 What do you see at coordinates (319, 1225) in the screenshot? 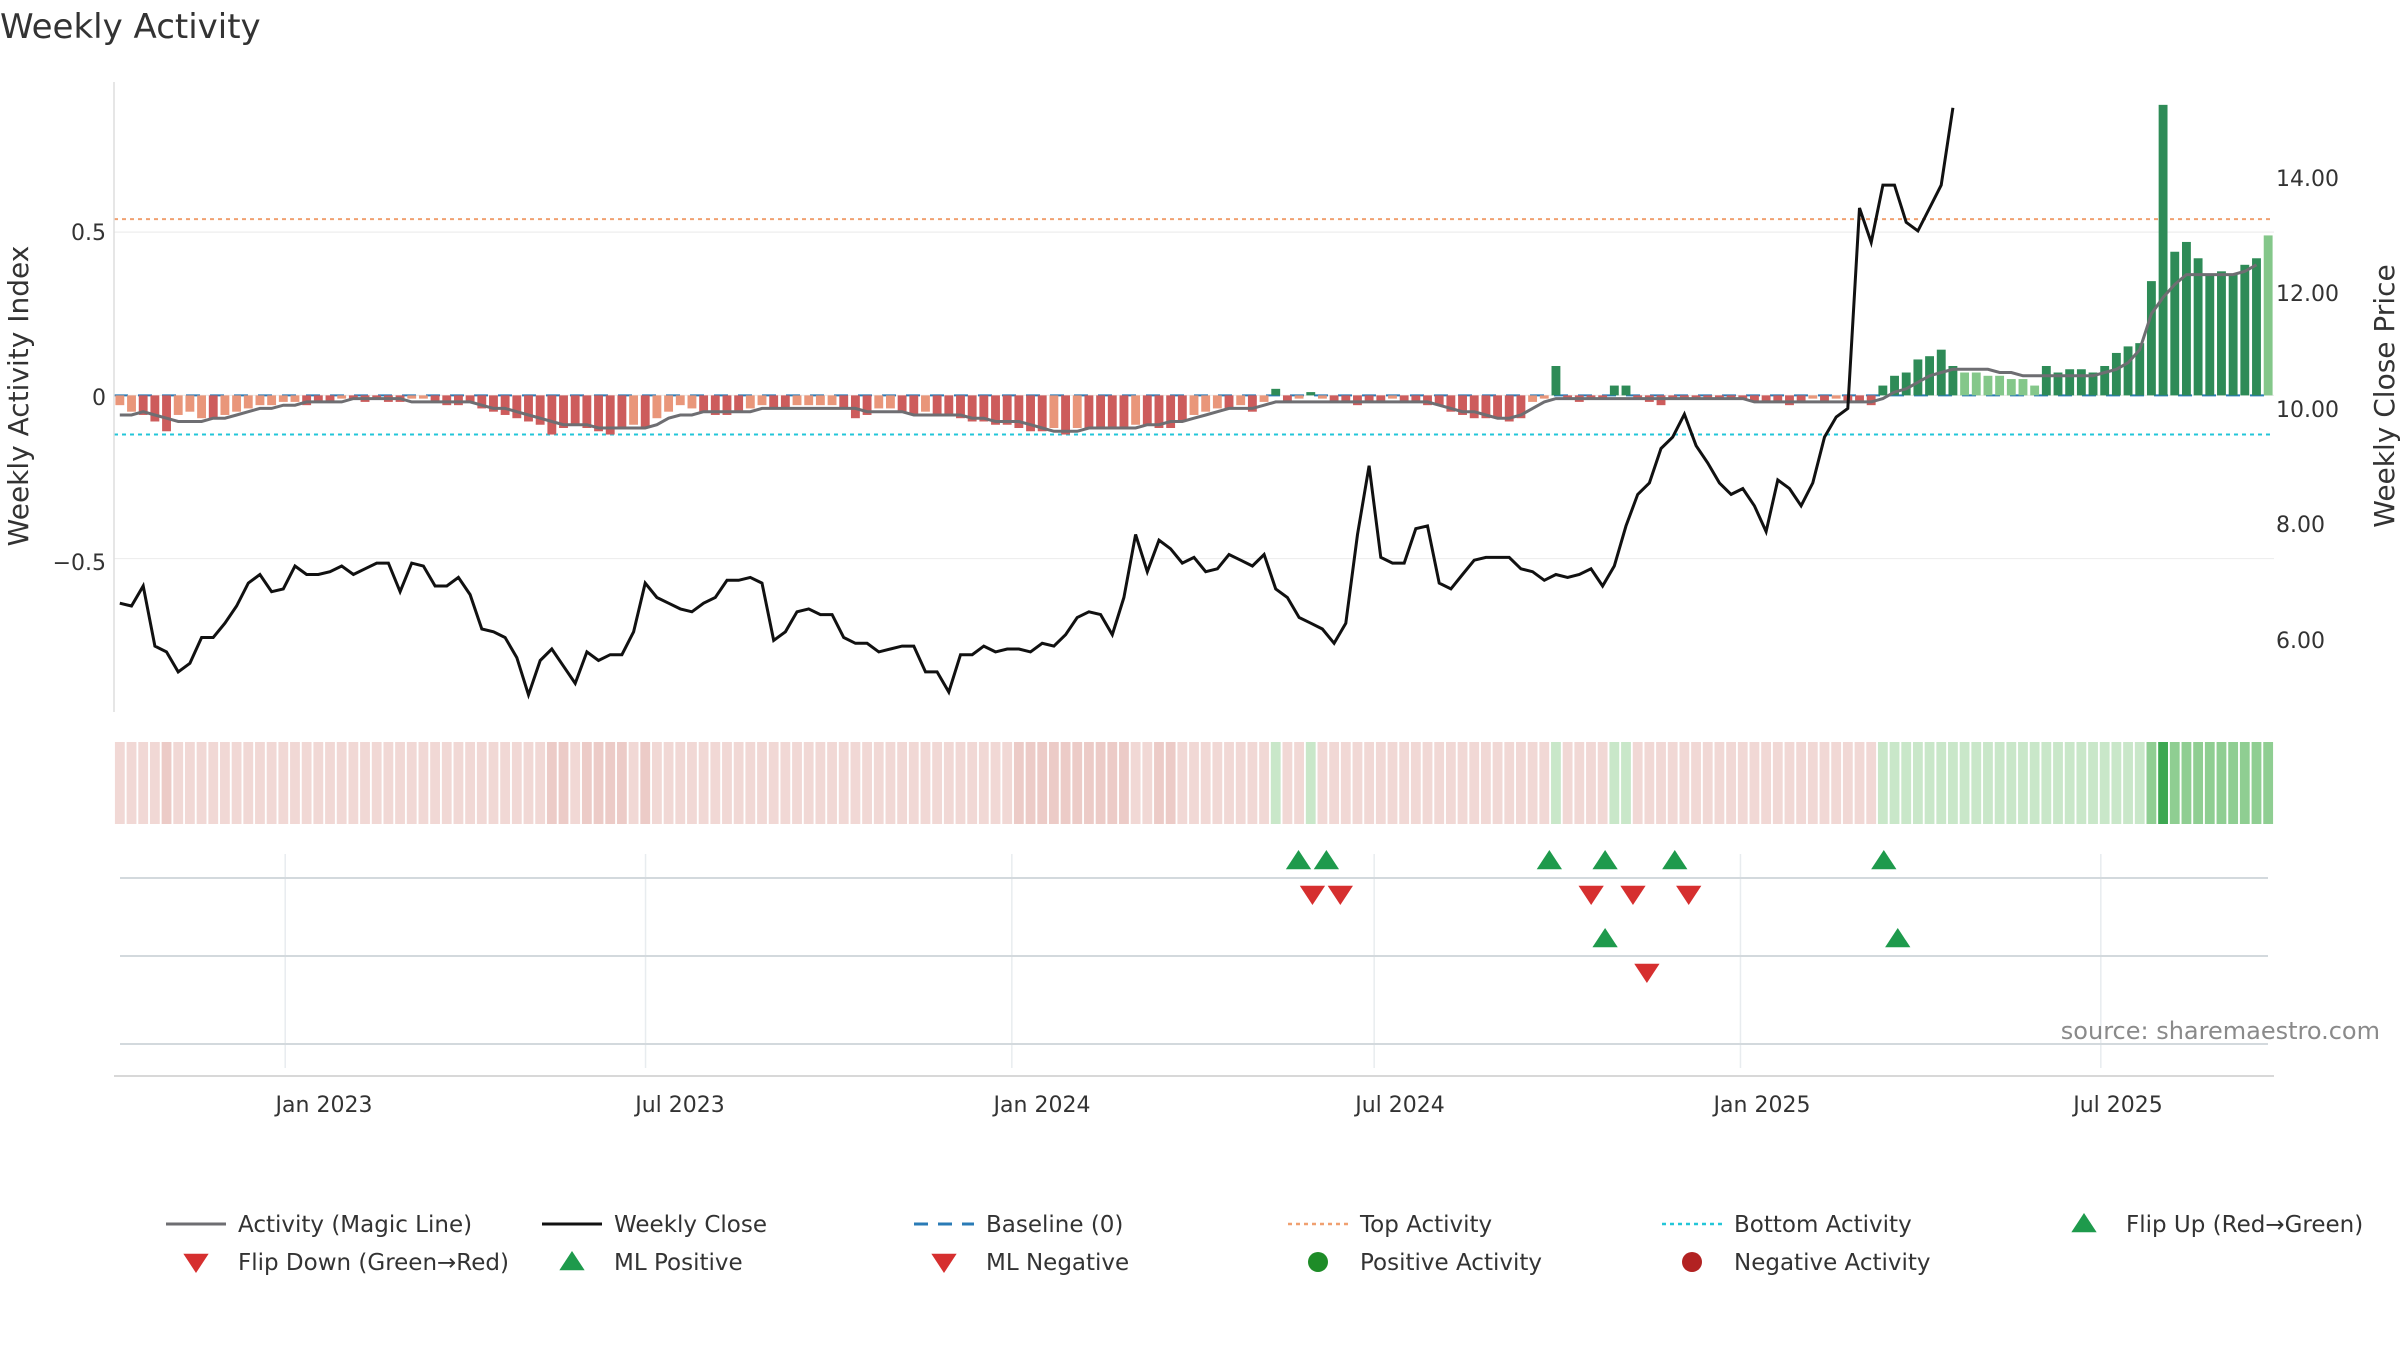
I see `legend-item: Activity (Magic Line)` at bounding box center [319, 1225].